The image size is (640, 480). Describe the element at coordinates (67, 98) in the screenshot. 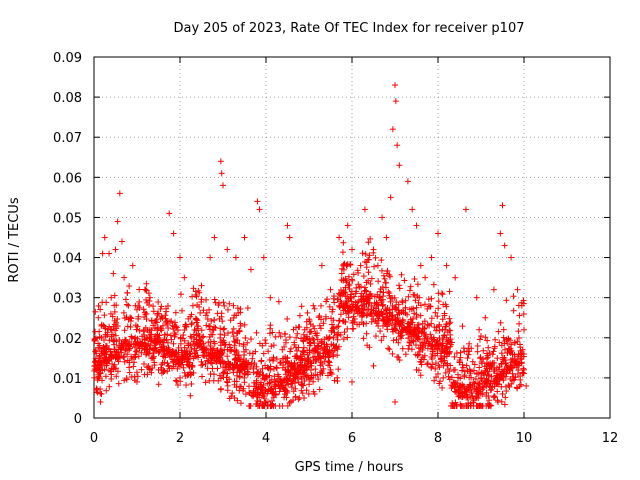

I see `y-tick-label: 0.08` at that location.